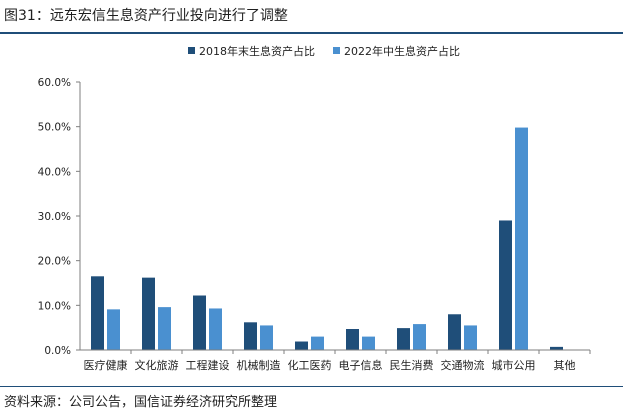  Describe the element at coordinates (310, 365) in the screenshot. I see `x-tick-label: 化工医药` at that location.